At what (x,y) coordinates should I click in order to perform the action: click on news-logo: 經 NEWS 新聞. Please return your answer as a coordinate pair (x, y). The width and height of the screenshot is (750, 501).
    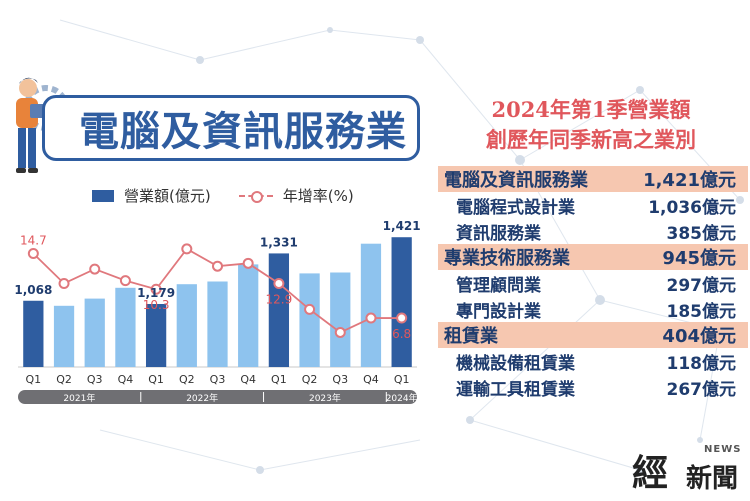
    Looking at the image, I should click on (688, 467).